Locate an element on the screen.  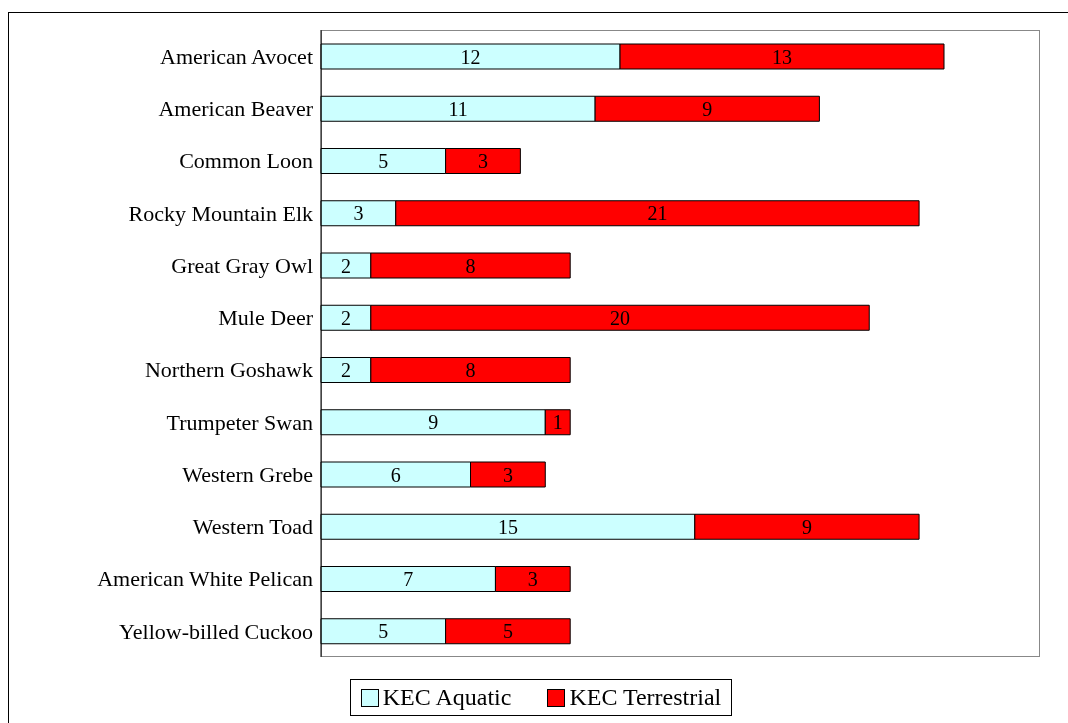
data-label: 7 is located at coordinates (408, 579).